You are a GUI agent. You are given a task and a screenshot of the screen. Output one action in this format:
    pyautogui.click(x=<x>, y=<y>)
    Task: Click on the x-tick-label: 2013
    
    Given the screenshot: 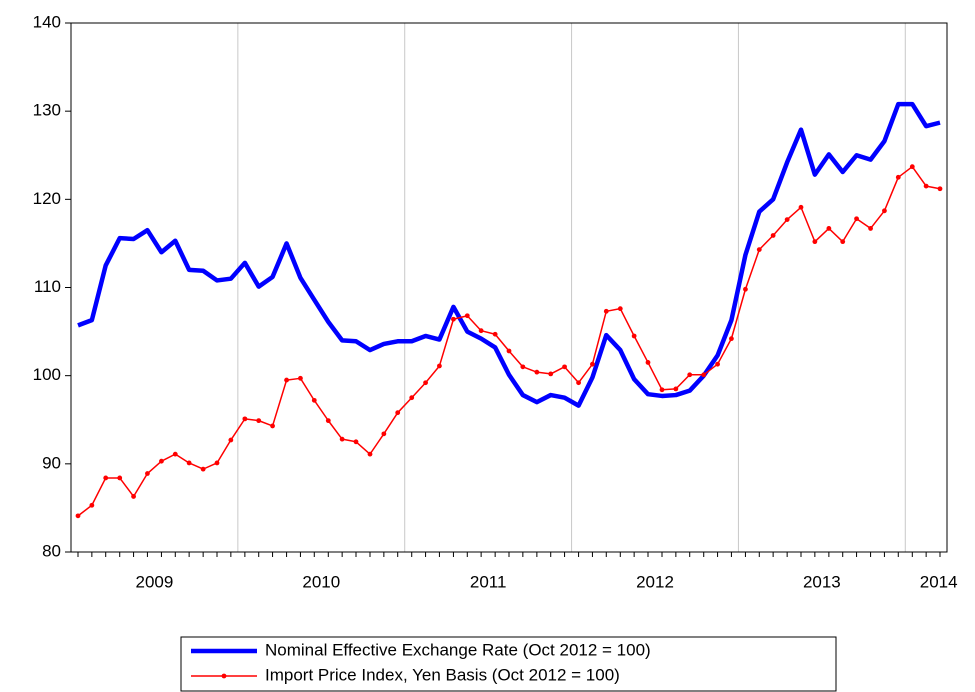 What is the action you would take?
    pyautogui.click(x=822, y=581)
    